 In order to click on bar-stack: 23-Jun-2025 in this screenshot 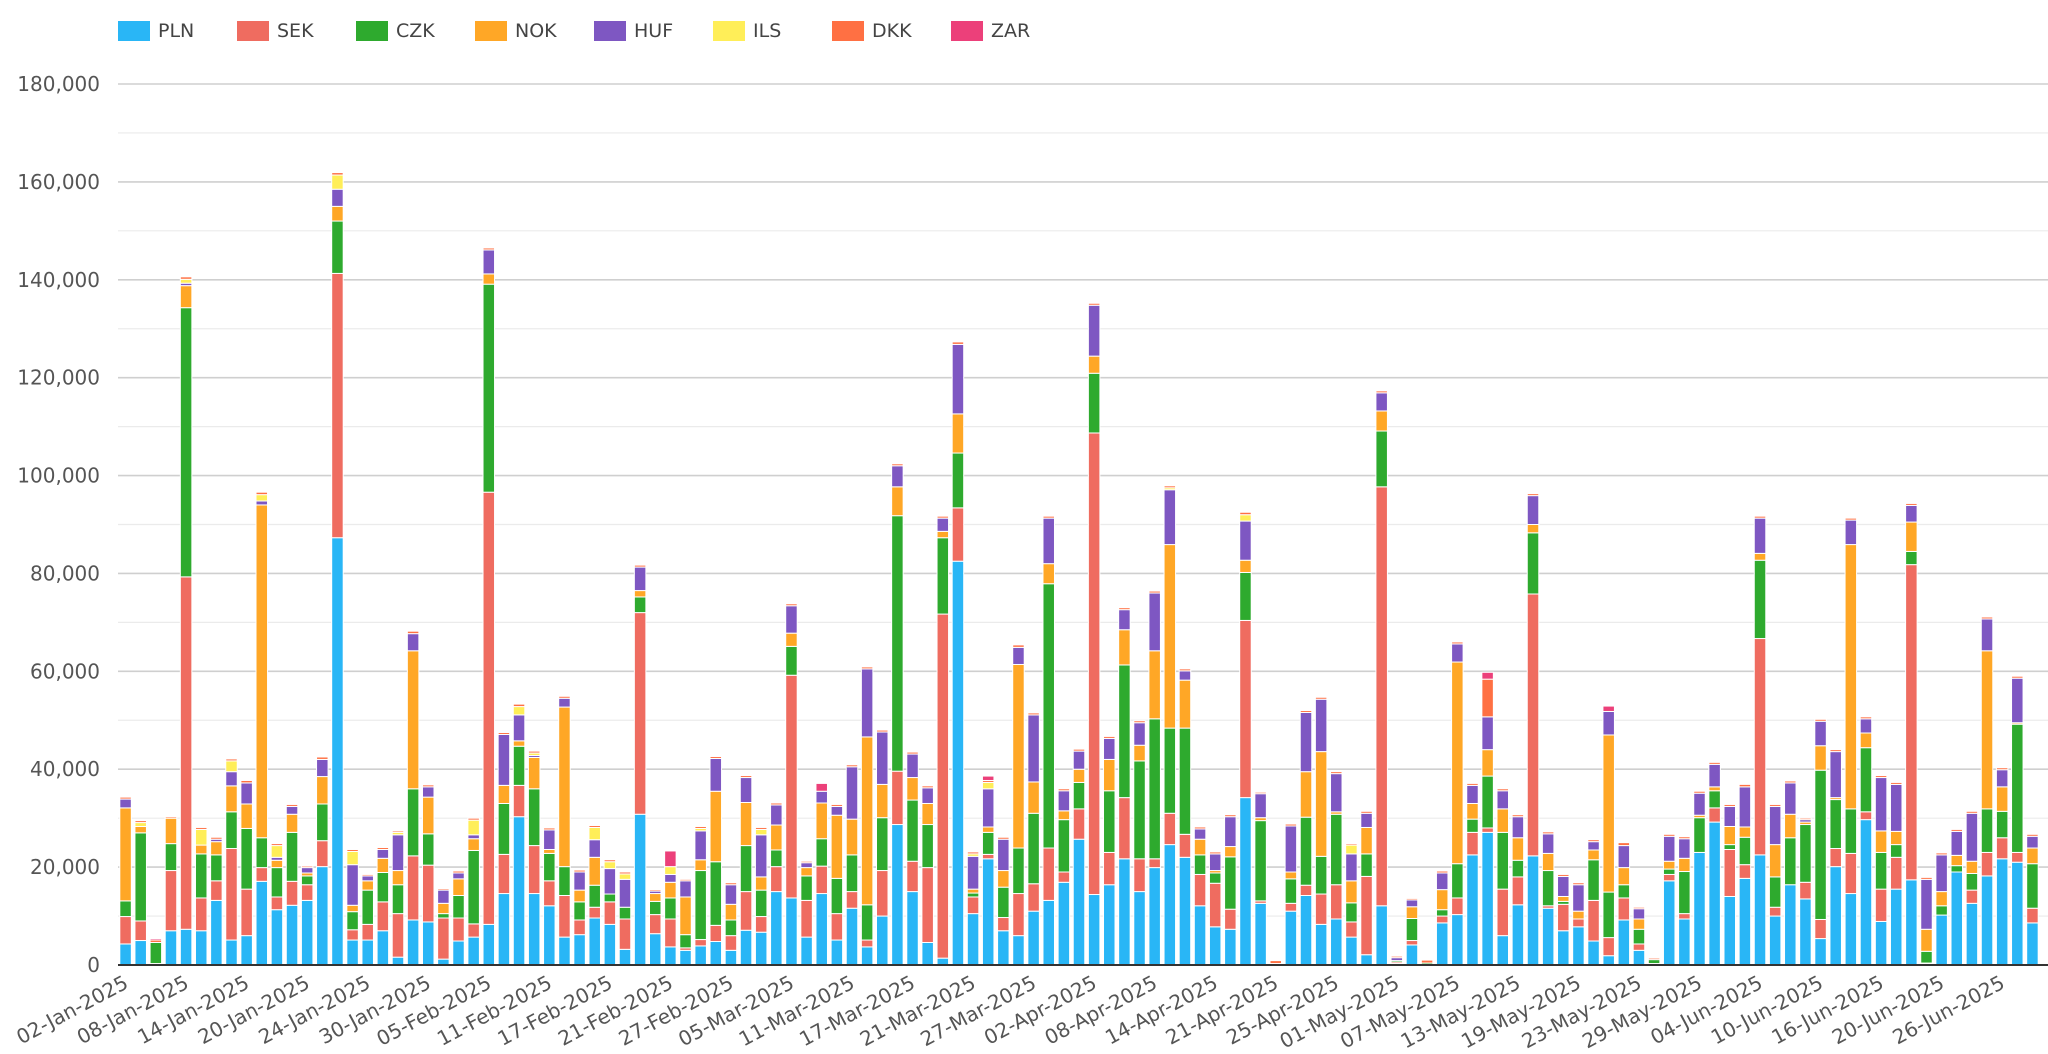, I will do `click(1957, 897)`.